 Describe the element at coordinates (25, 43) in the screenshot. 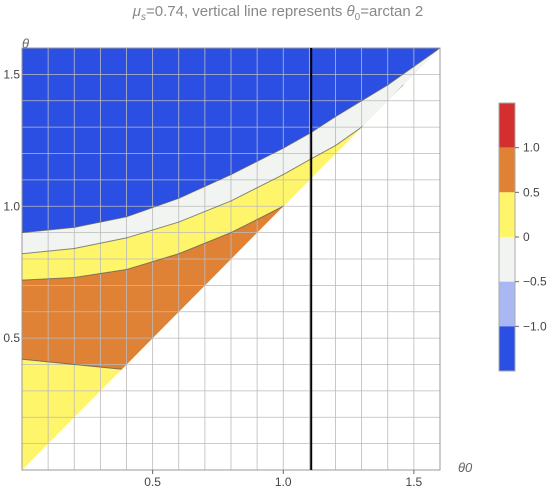

I see `y-axis-label: θ` at that location.